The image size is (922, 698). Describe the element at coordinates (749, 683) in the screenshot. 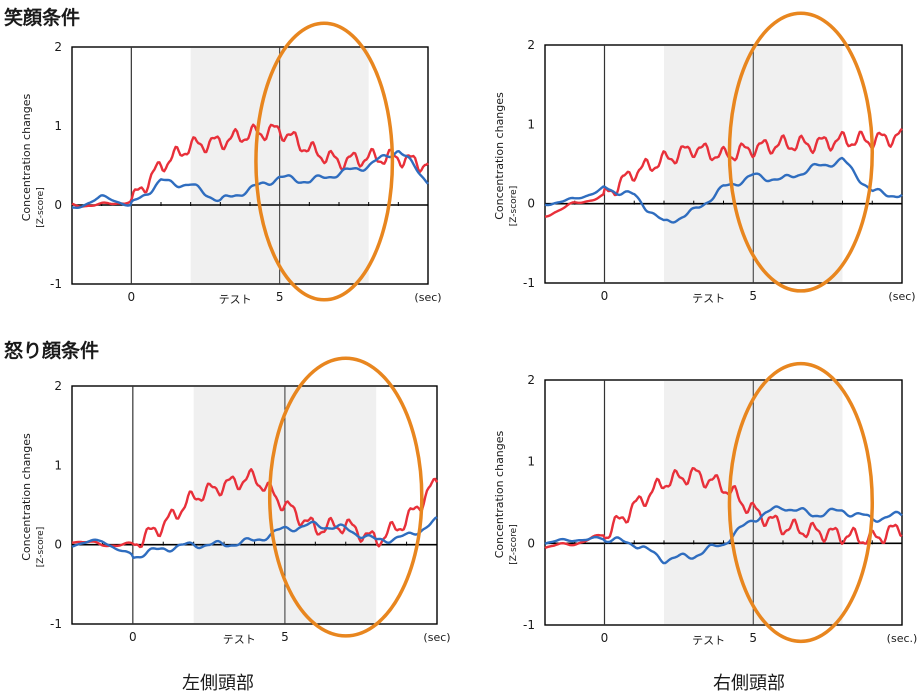

I see `side-label-right: 右側頭部` at that location.